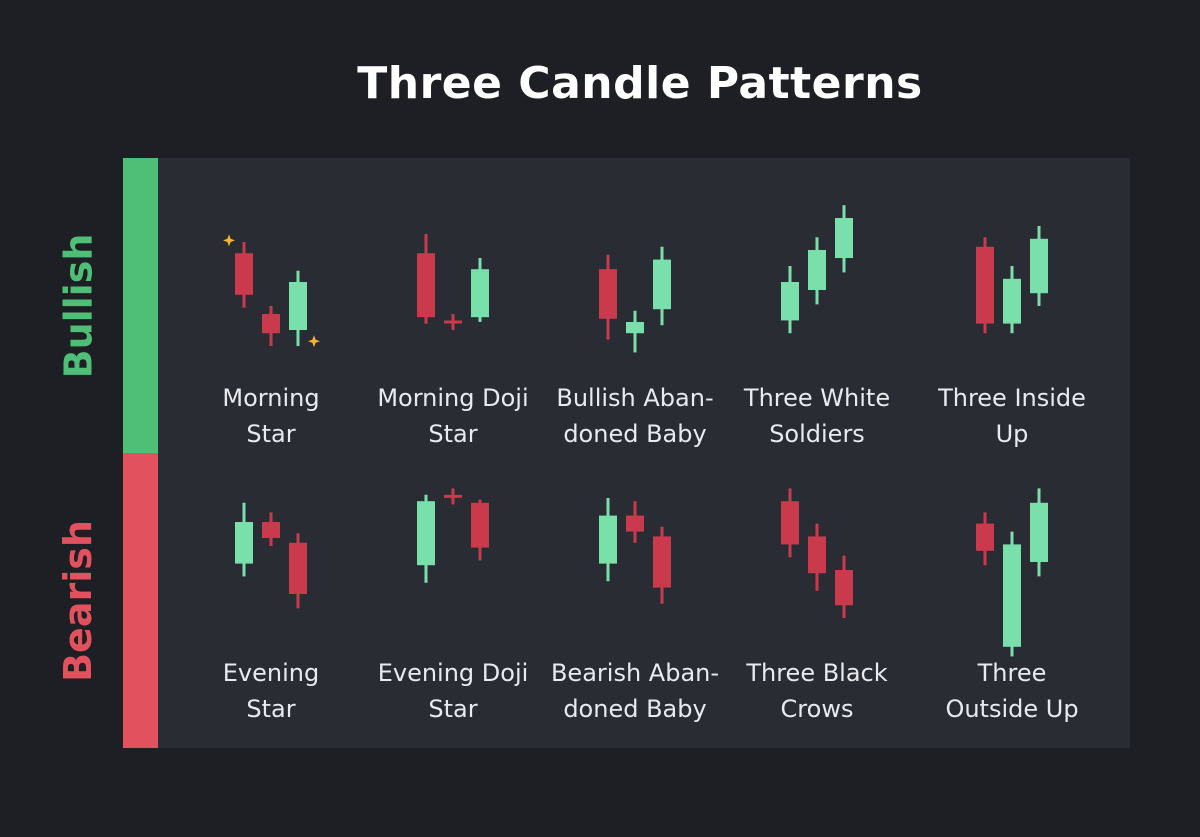 The width and height of the screenshot is (1200, 837). I want to click on pattern-label: Bearish Aban-doned Baby, so click(635, 691).